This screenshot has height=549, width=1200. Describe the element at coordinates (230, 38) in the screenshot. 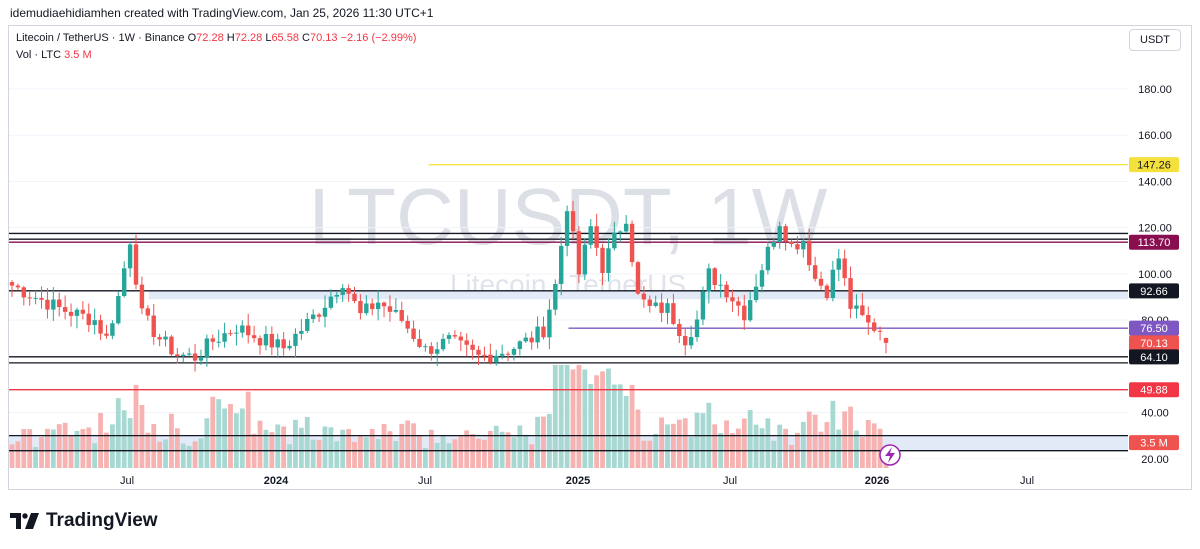

I see `high-label: H` at that location.